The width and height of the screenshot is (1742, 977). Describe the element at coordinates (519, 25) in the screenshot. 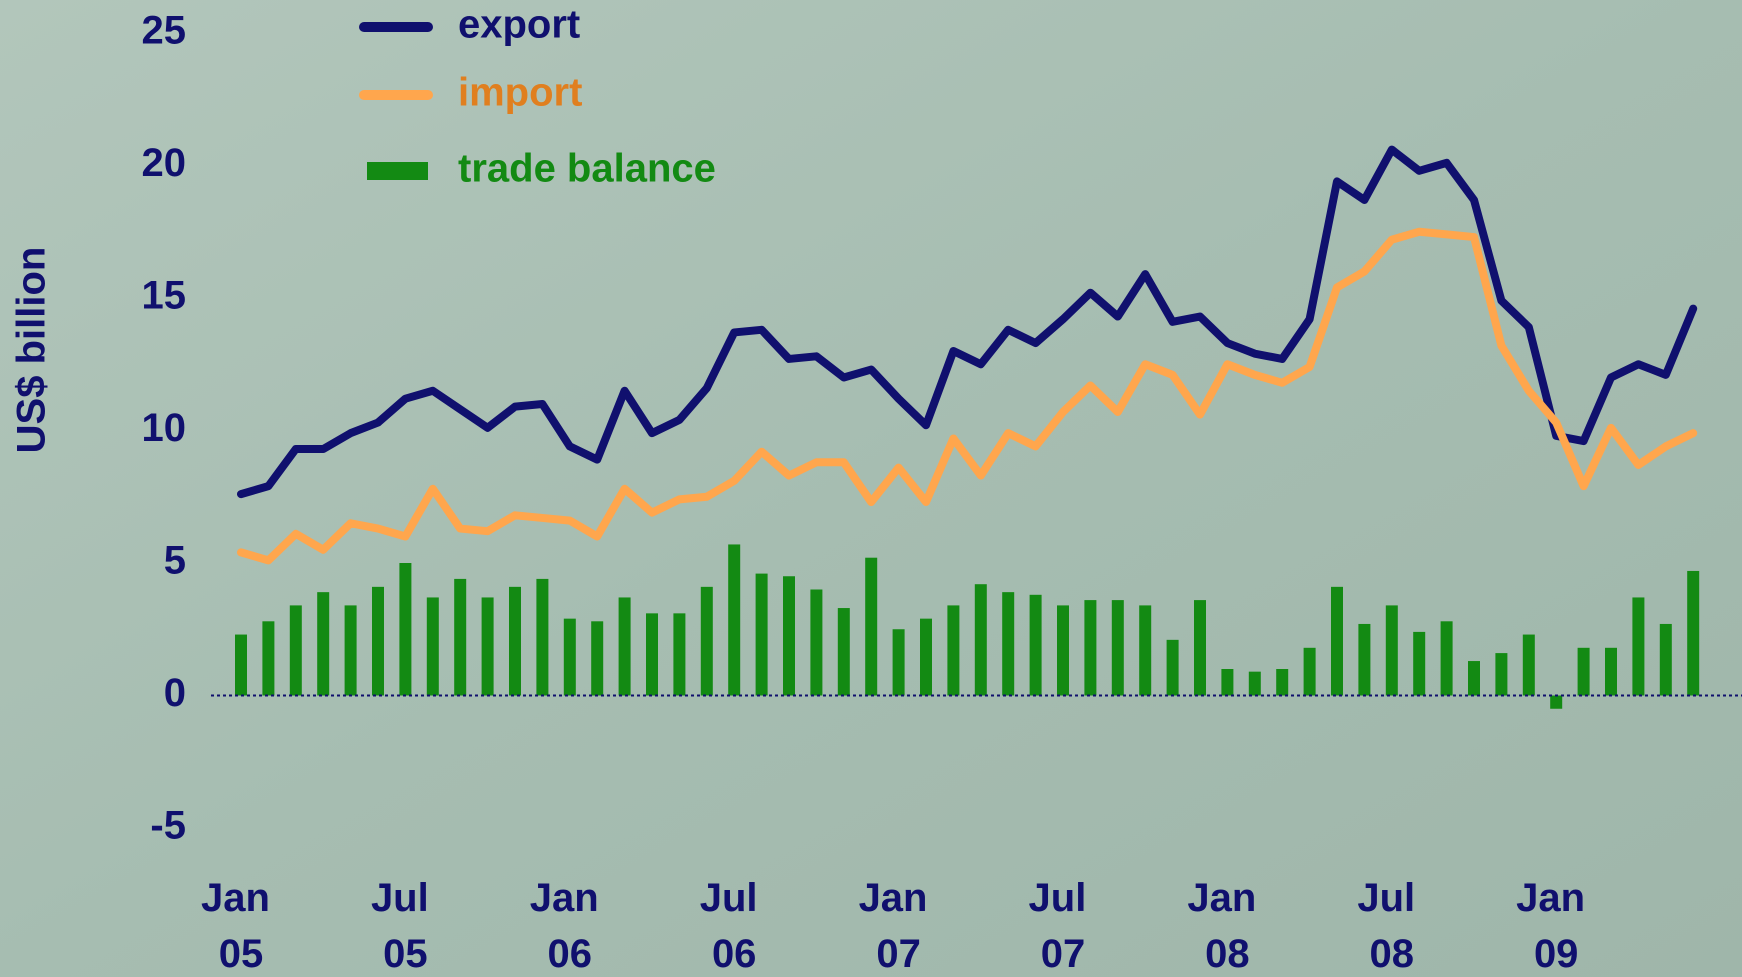

I see `legend-label: export` at that location.